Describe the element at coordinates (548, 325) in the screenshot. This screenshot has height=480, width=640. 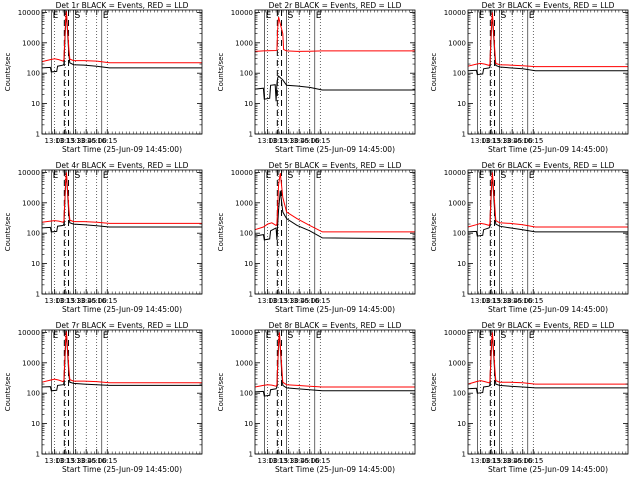
I see `panel-title: Det 9r BLACK = Events, RED = LLD` at that location.